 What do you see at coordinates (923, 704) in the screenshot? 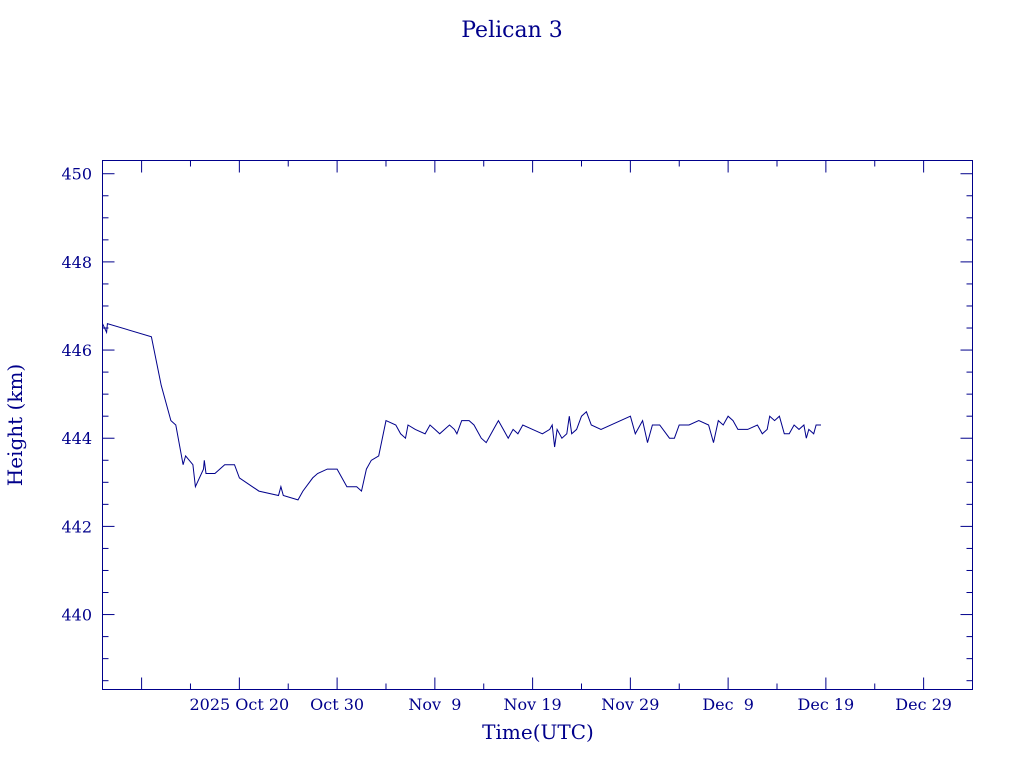
I see `x-tick-label: Dec 29` at bounding box center [923, 704].